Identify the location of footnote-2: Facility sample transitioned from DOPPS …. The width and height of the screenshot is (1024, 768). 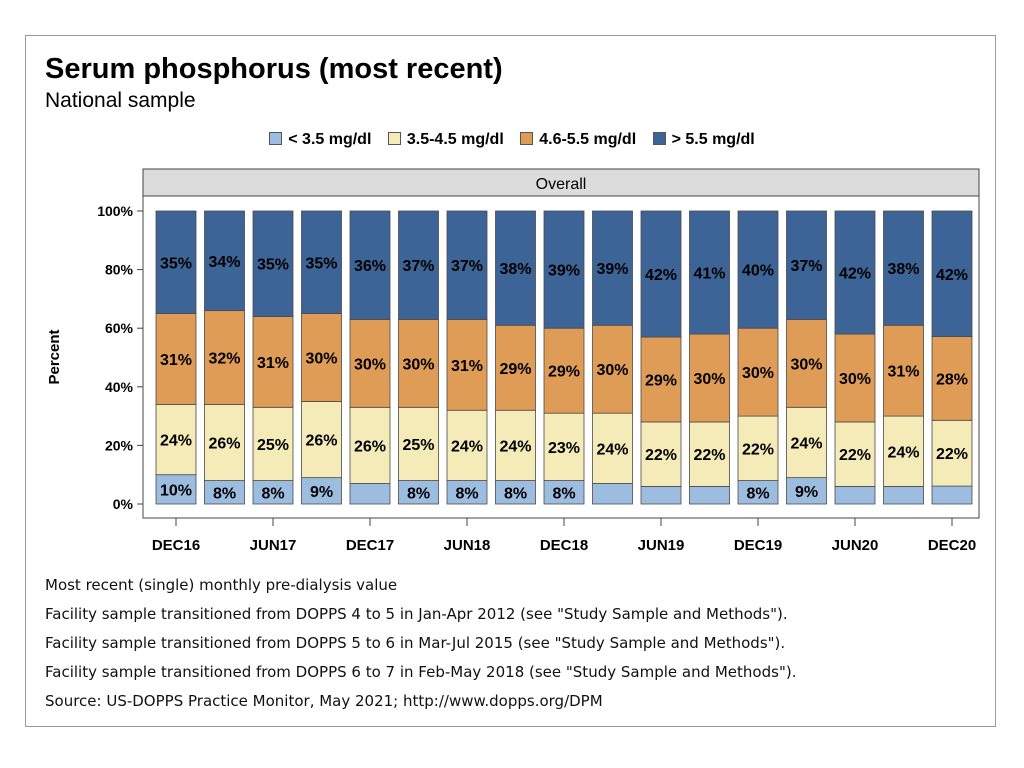
(416, 614).